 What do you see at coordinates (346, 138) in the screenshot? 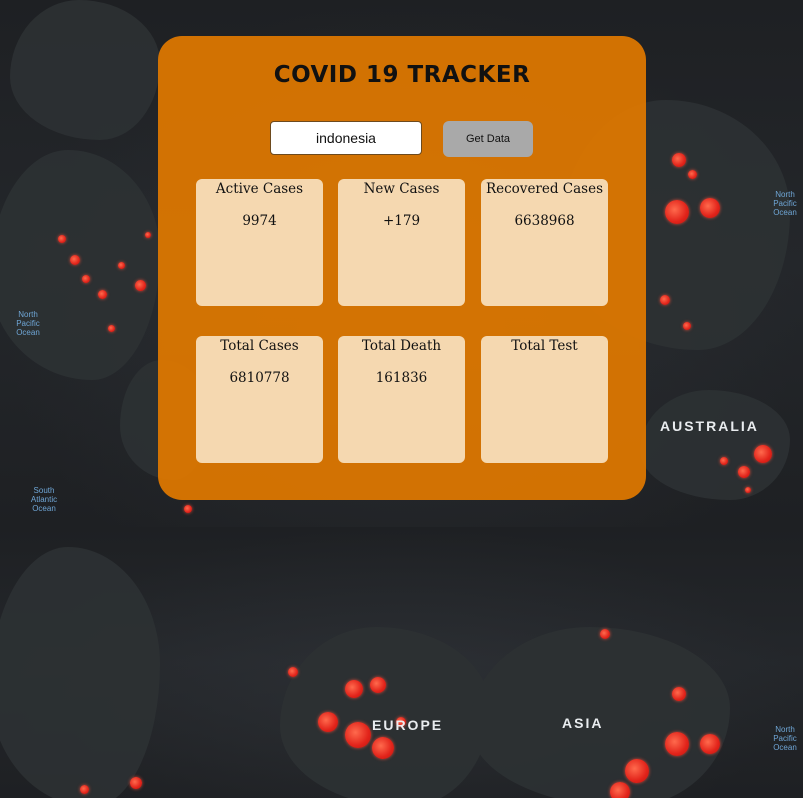
I see `country-search-input` at bounding box center [346, 138].